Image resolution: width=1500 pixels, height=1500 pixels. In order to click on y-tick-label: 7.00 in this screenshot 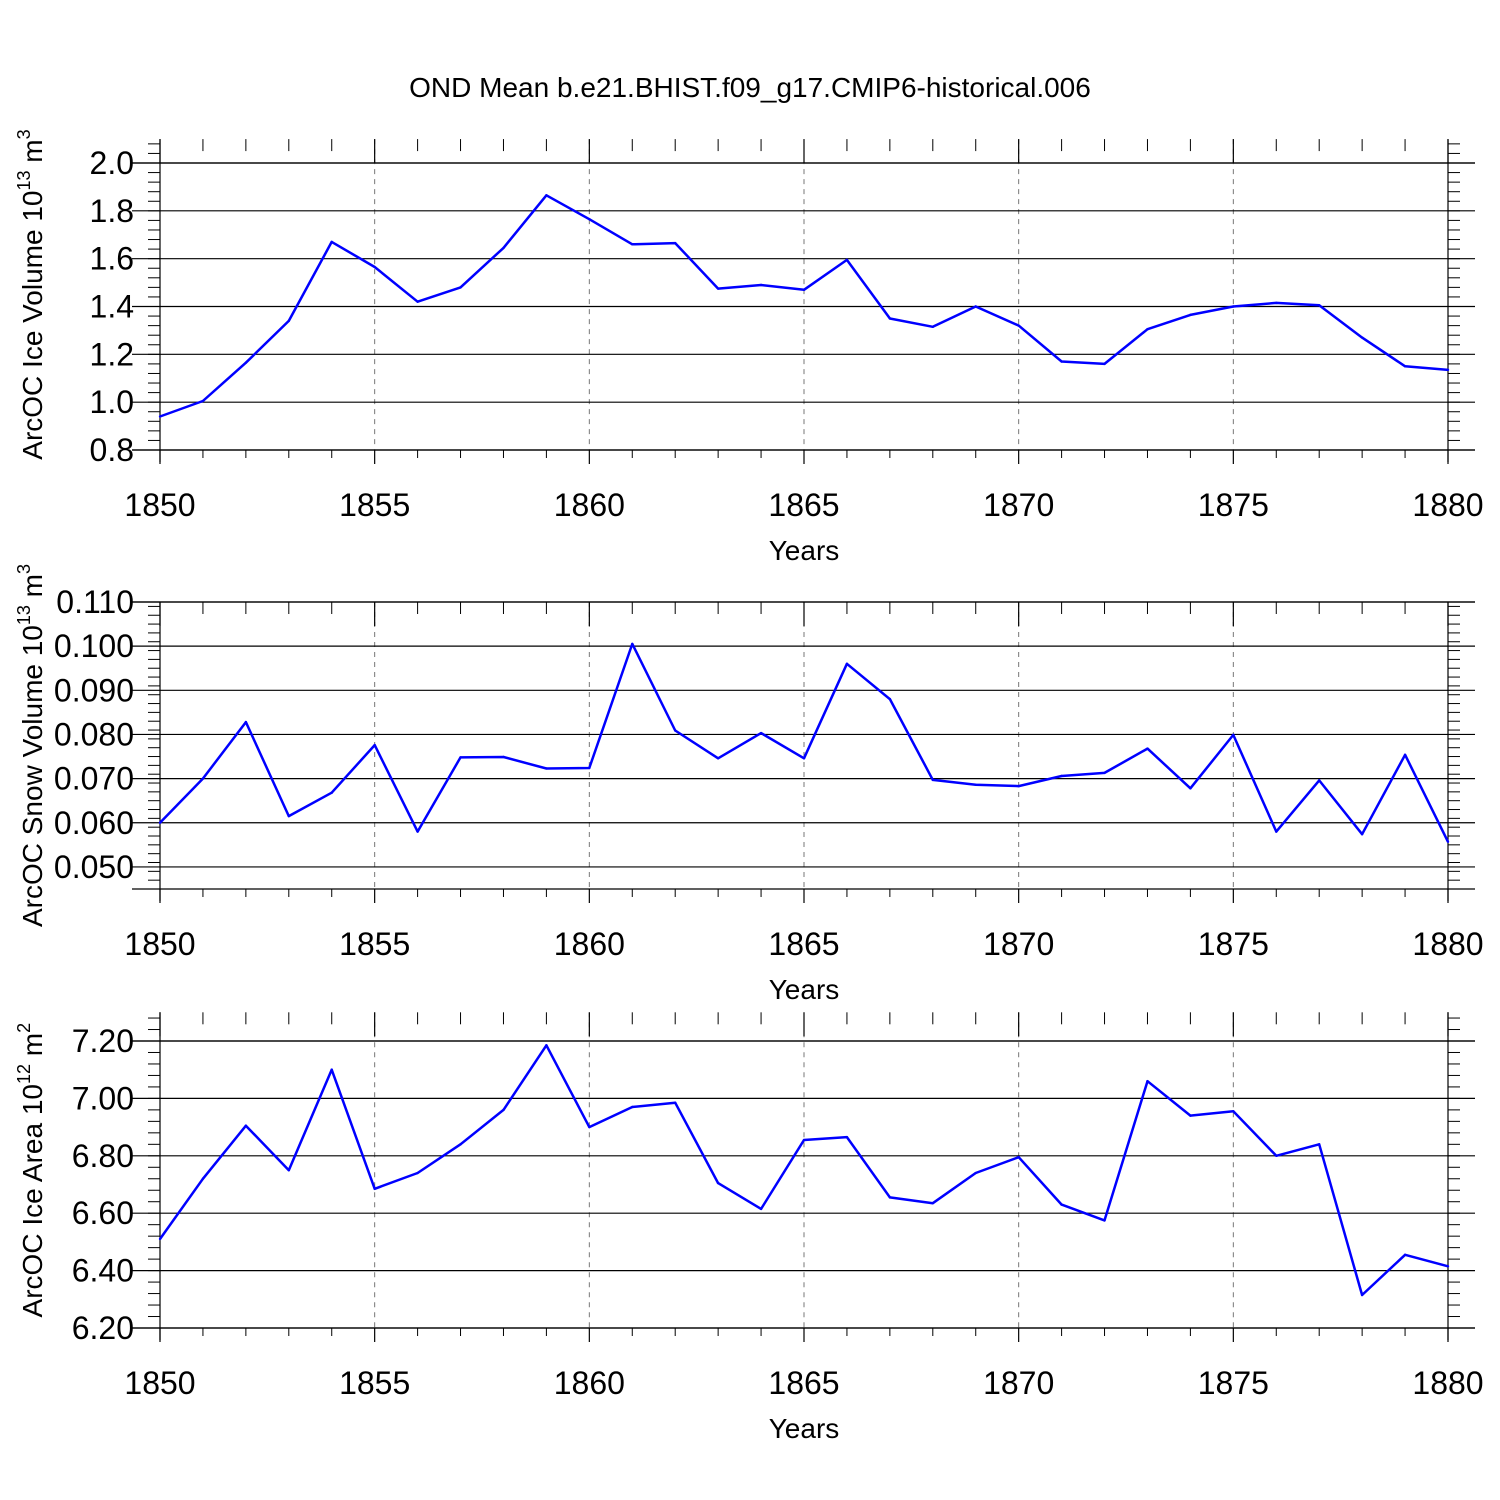, I will do `click(103, 1098)`.